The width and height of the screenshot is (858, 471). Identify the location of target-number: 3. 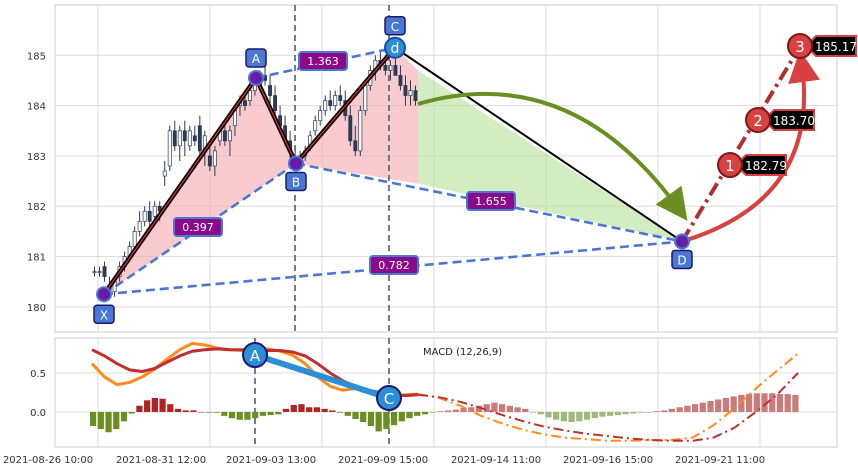
(800, 47).